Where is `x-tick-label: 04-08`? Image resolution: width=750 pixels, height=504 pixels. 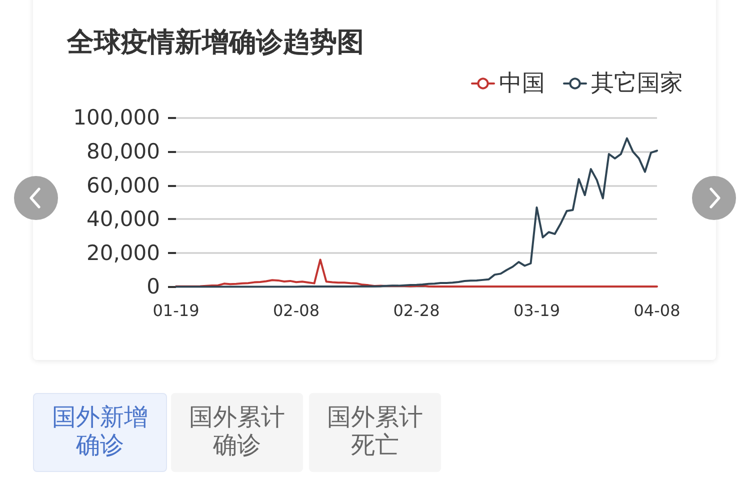
x-tick-label: 04-08 is located at coordinates (657, 310).